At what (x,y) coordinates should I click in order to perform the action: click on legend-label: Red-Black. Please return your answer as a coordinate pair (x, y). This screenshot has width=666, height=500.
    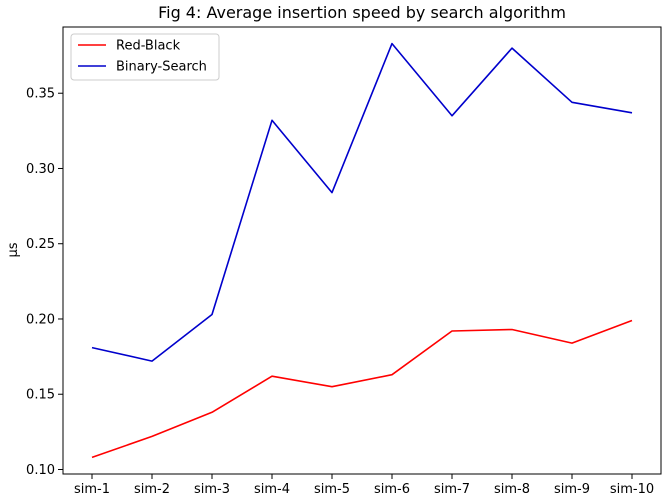
    Looking at the image, I should click on (148, 46).